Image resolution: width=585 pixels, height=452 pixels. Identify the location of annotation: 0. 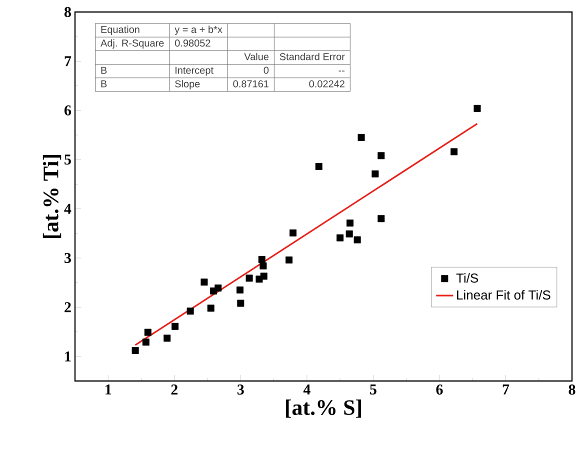
(266, 70).